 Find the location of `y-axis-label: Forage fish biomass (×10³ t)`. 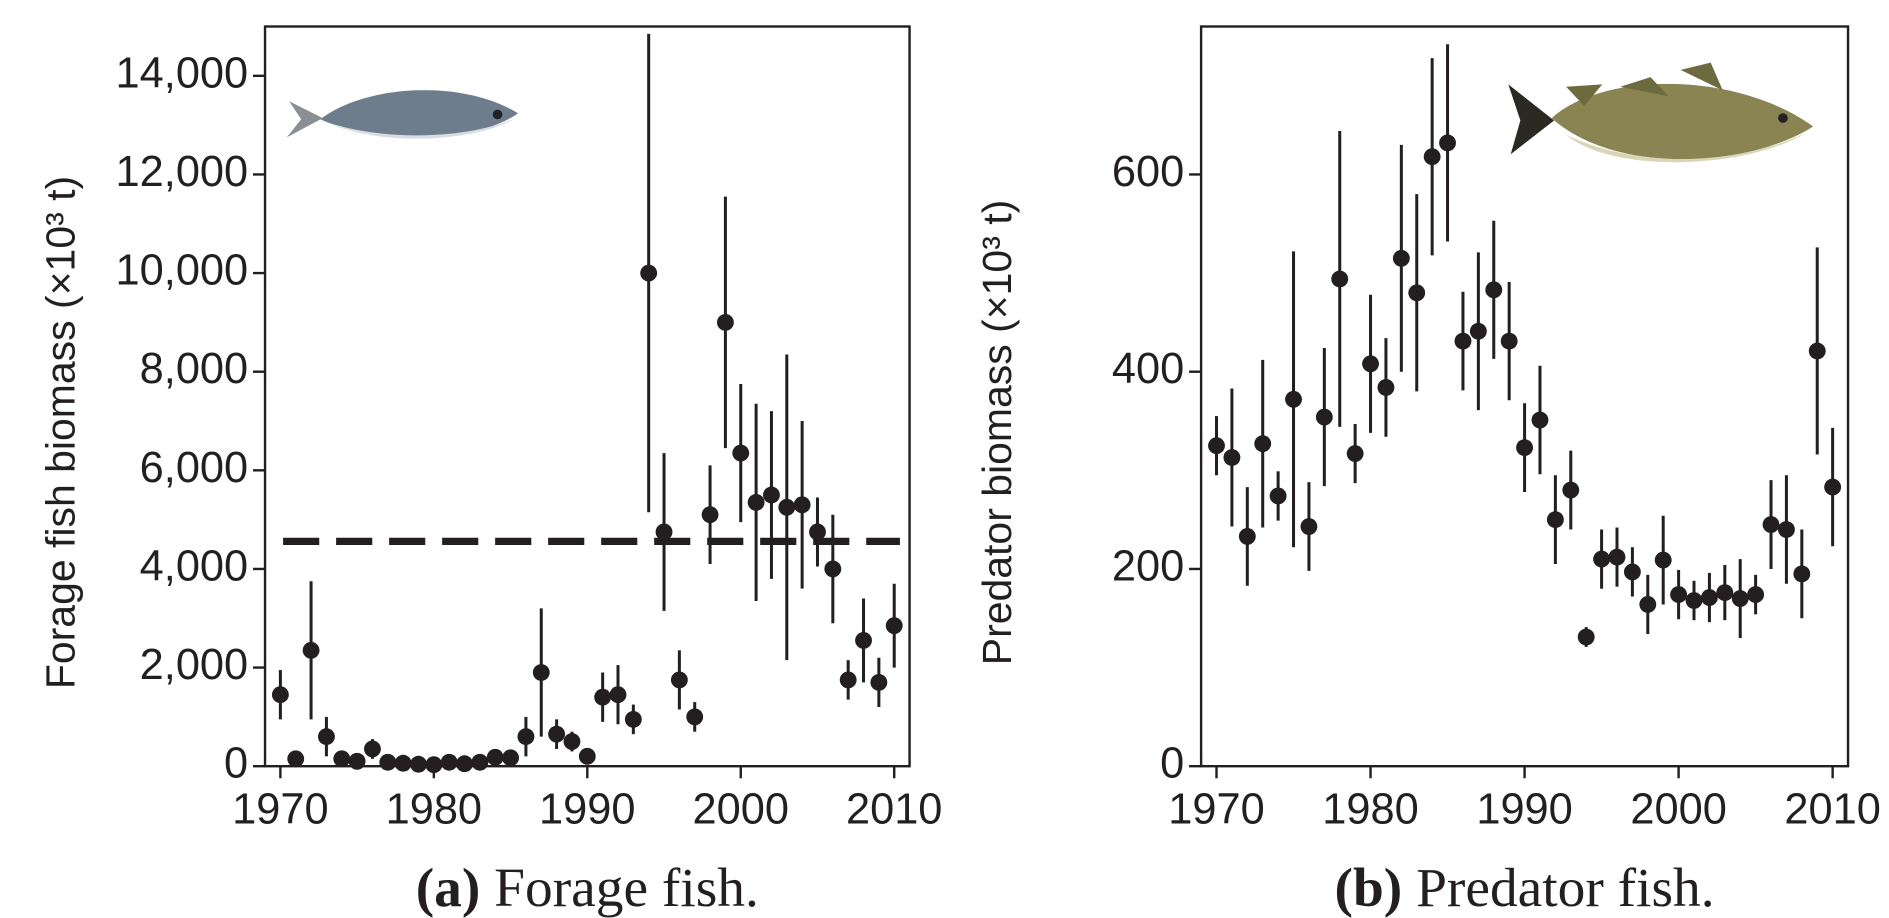

y-axis-label: Forage fish biomass (×10³ t) is located at coordinates (61, 432).